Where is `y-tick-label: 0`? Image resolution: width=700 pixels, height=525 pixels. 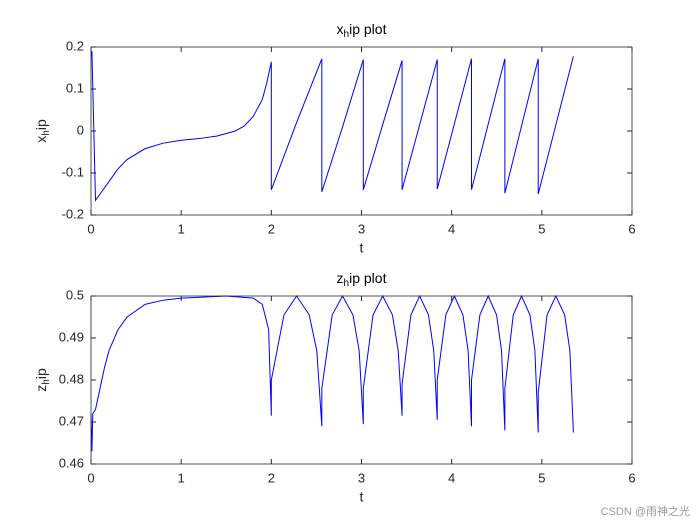 y-tick-label: 0 is located at coordinates (80, 129).